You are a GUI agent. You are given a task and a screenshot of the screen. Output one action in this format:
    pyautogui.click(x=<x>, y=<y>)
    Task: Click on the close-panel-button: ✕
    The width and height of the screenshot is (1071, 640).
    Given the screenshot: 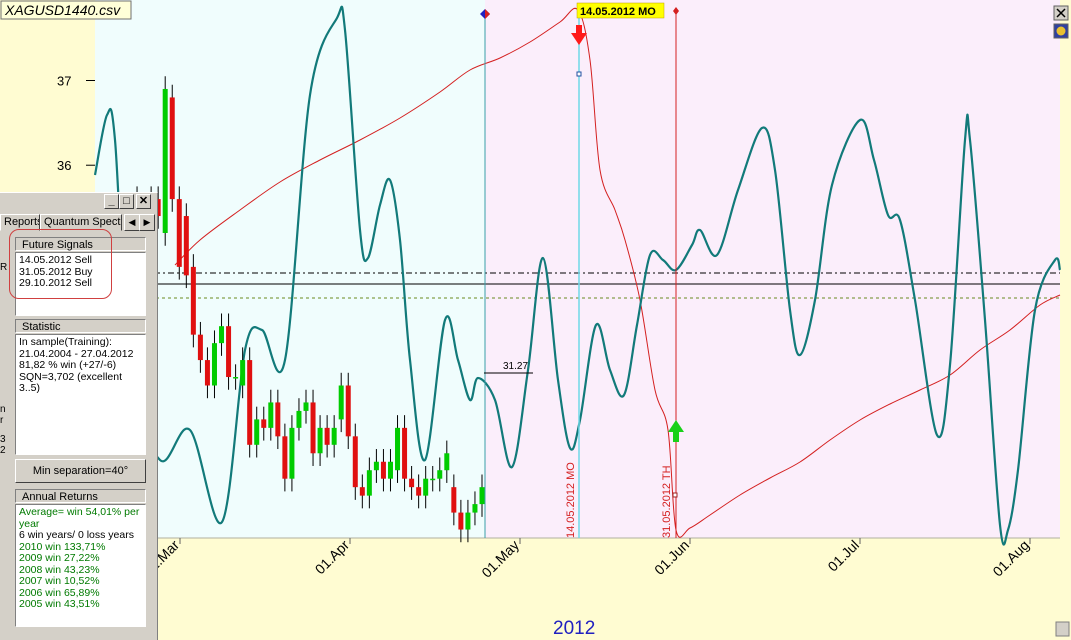 What is the action you would take?
    pyautogui.click(x=143, y=201)
    